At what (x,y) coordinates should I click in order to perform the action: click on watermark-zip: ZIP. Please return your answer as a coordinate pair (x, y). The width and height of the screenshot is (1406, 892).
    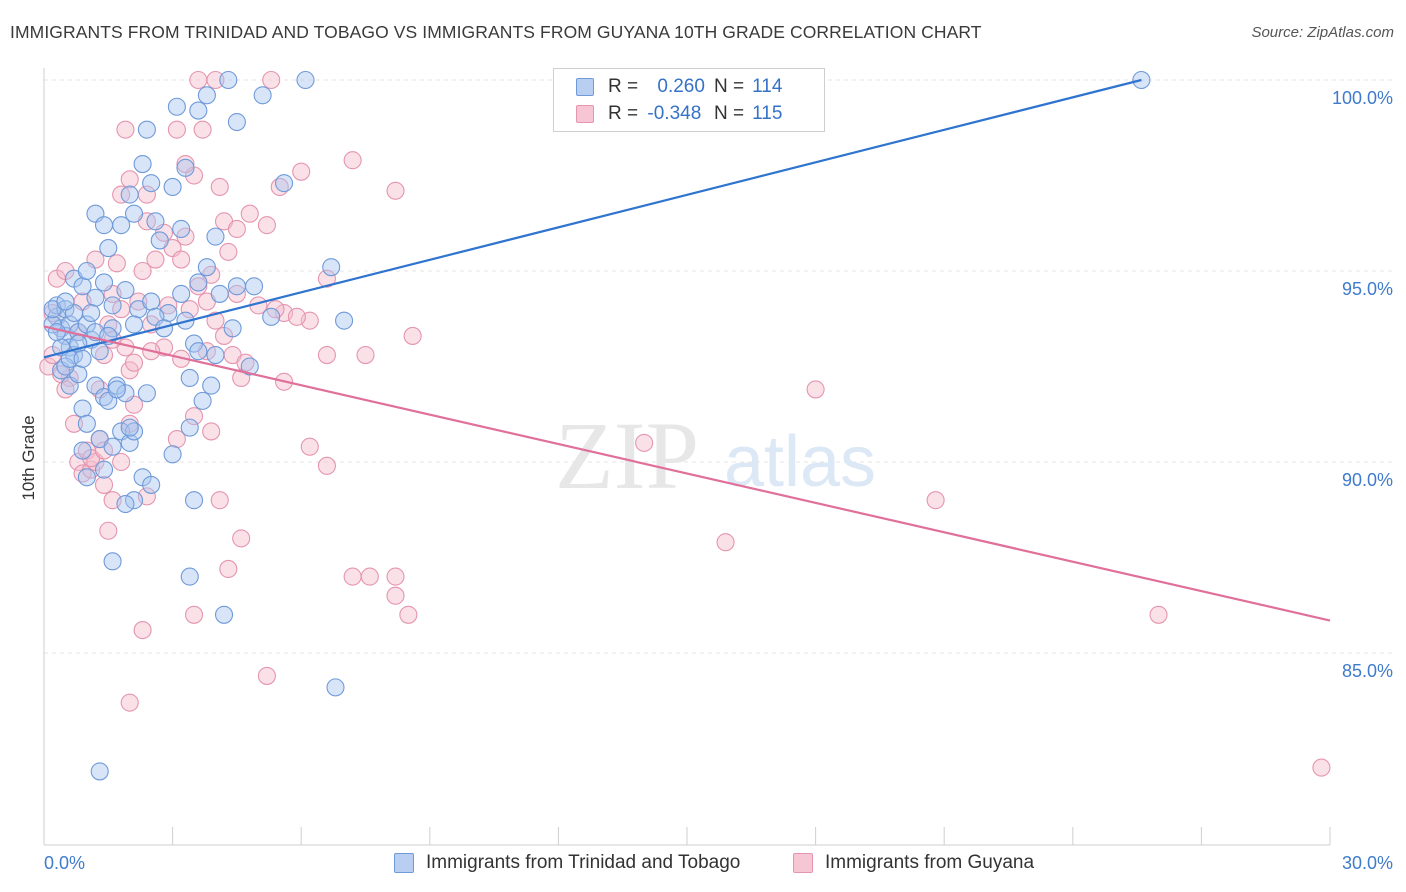
    Looking at the image, I should click on (627, 455).